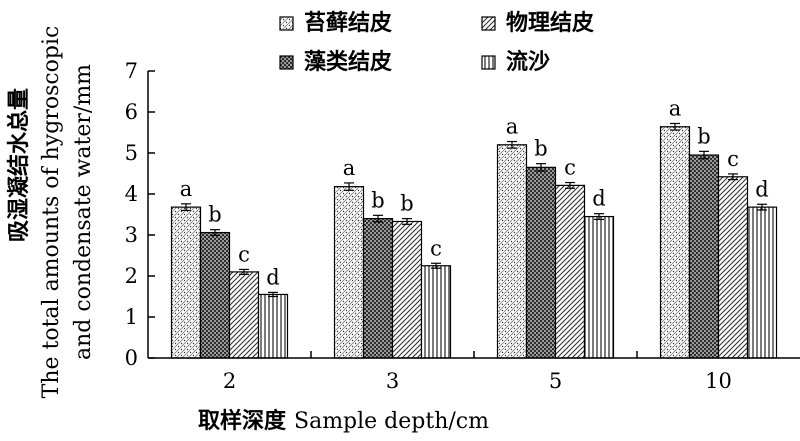 The height and width of the screenshot is (441, 800). What do you see at coordinates (131, 194) in the screenshot?
I see `y-tick-label: 4` at bounding box center [131, 194].